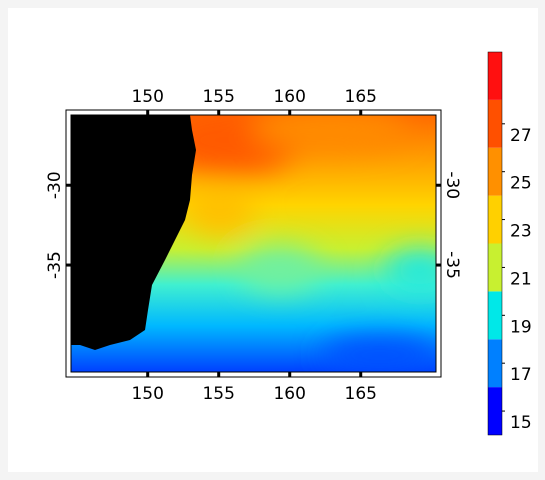 The width and height of the screenshot is (545, 480). I want to click on y-tick-label-right: -35, so click(452, 265).